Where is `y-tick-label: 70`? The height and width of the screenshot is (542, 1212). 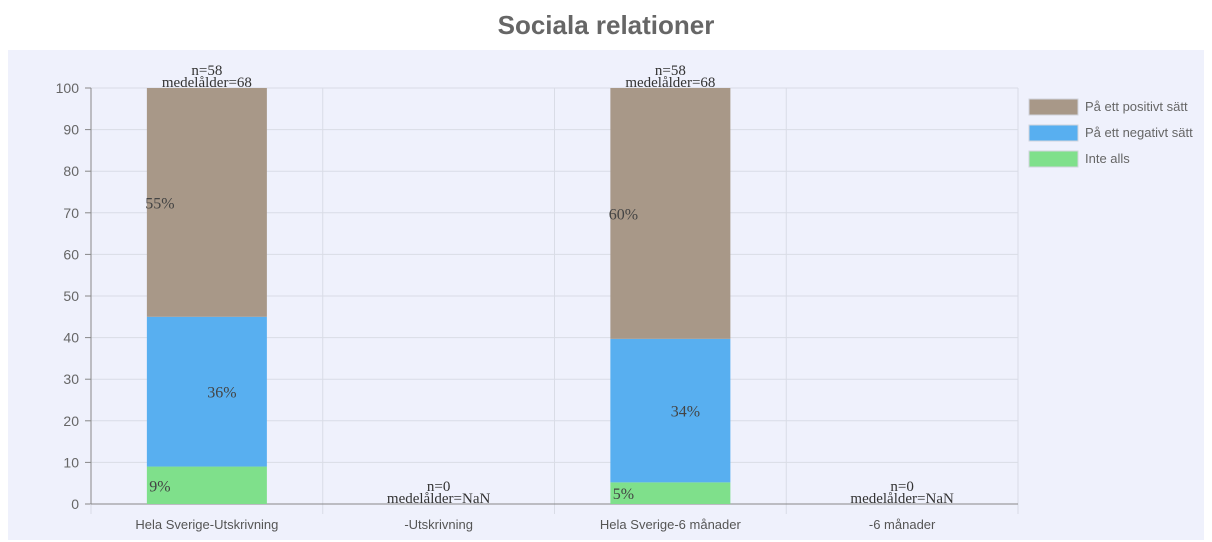
y-tick-label: 70 is located at coordinates (71, 213).